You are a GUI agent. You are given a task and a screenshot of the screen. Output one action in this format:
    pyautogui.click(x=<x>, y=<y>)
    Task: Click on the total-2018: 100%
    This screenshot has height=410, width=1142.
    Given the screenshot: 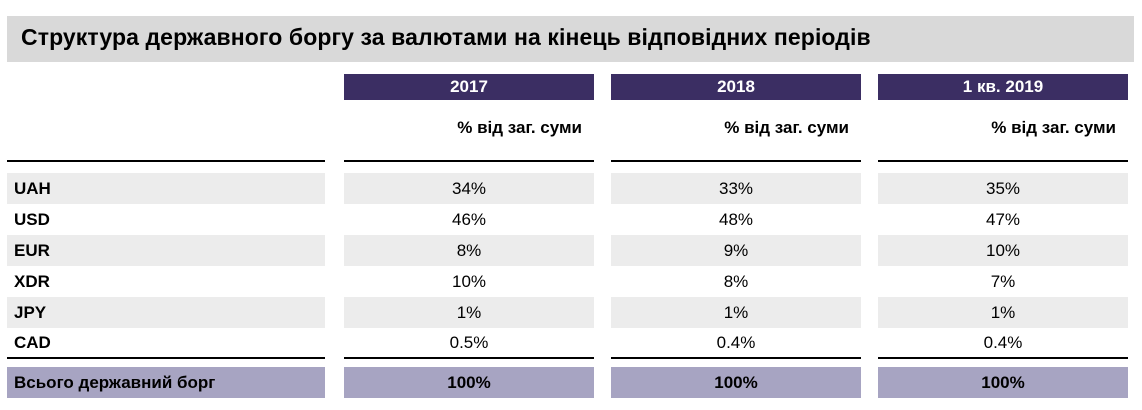 What is the action you would take?
    pyautogui.click(x=736, y=382)
    